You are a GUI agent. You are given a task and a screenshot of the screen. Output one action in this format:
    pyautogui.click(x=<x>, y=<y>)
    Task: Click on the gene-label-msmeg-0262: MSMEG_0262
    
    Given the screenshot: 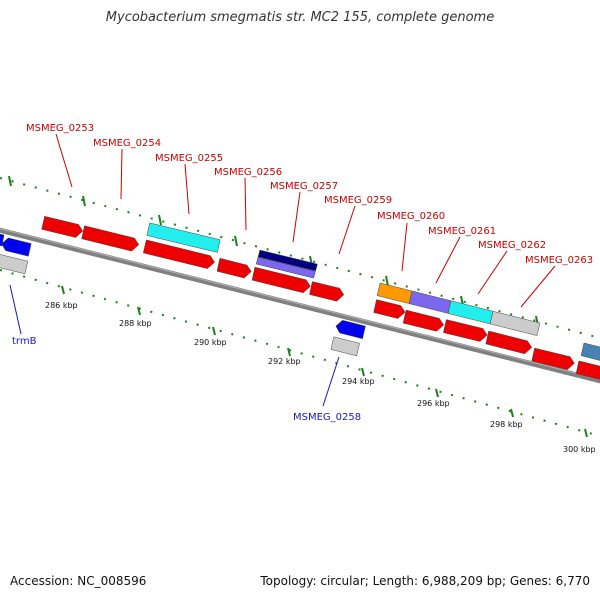 What is the action you would take?
    pyautogui.click(x=512, y=245)
    